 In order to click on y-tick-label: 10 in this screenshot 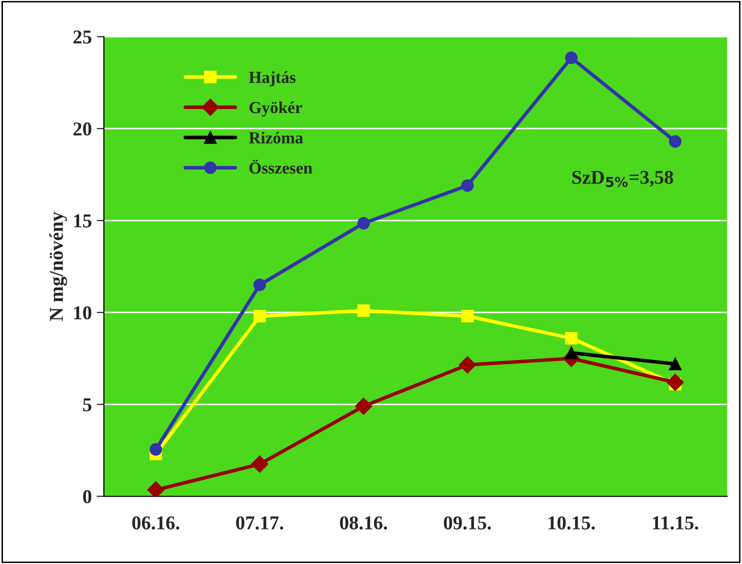, I will do `click(83, 313)`.